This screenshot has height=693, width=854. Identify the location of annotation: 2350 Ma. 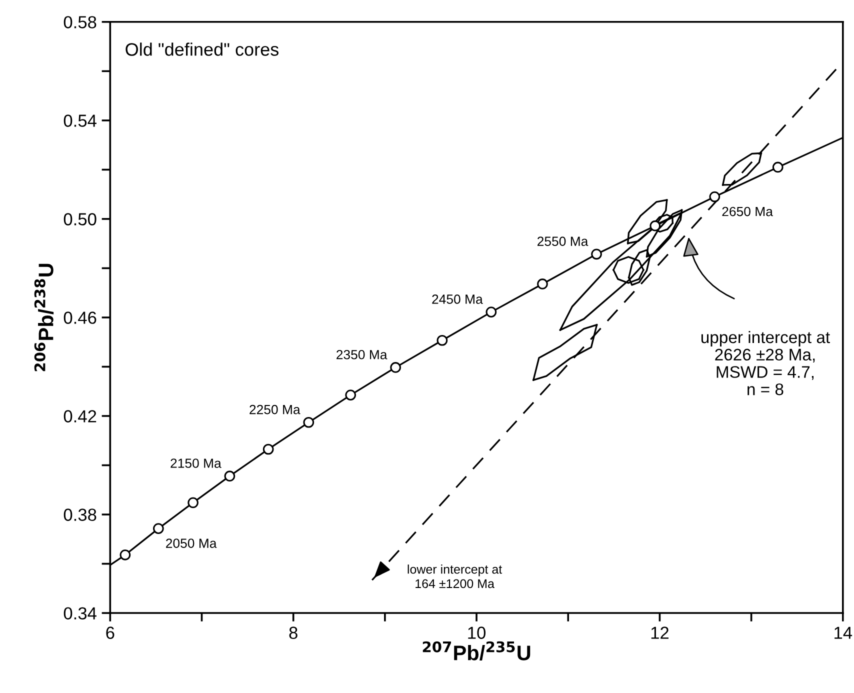
(362, 355).